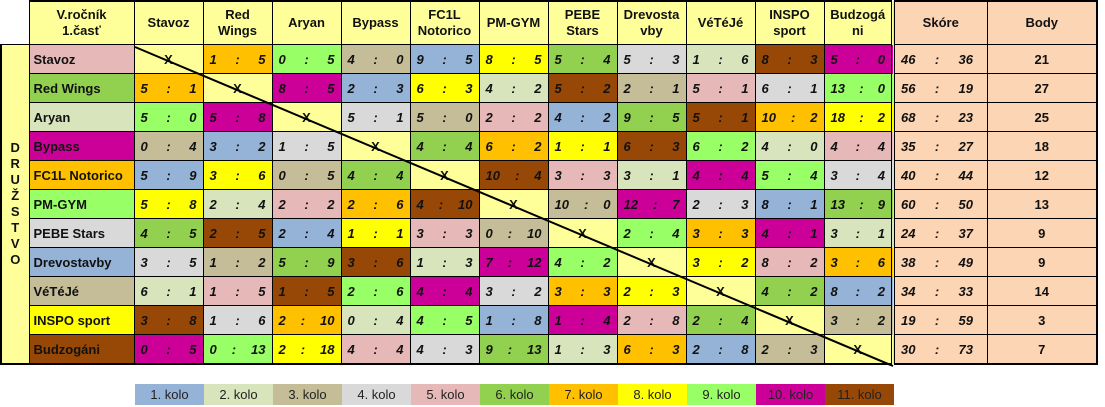 The height and width of the screenshot is (407, 1105). What do you see at coordinates (168, 262) in the screenshot?
I see `match-result: 3:5` at bounding box center [168, 262].